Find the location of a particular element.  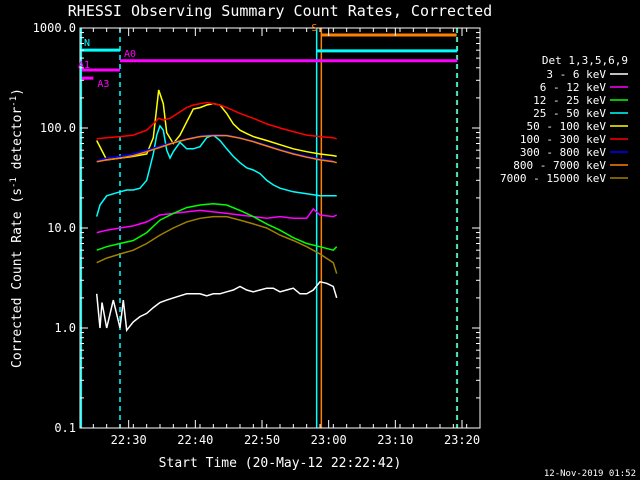

x-tick-label: 23:00 is located at coordinates (329, 440).